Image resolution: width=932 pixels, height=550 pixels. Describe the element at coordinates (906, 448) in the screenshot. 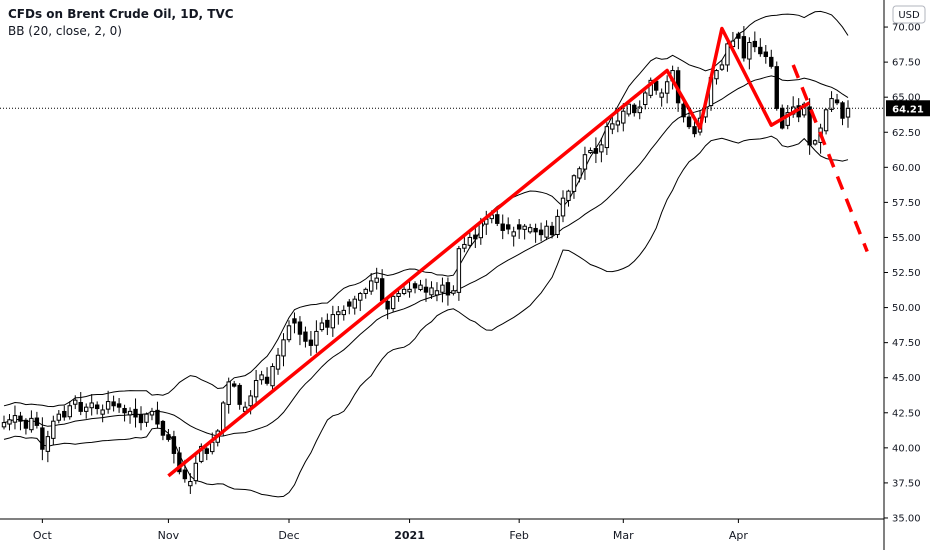

I see `y-tick-label: 40.00` at that location.